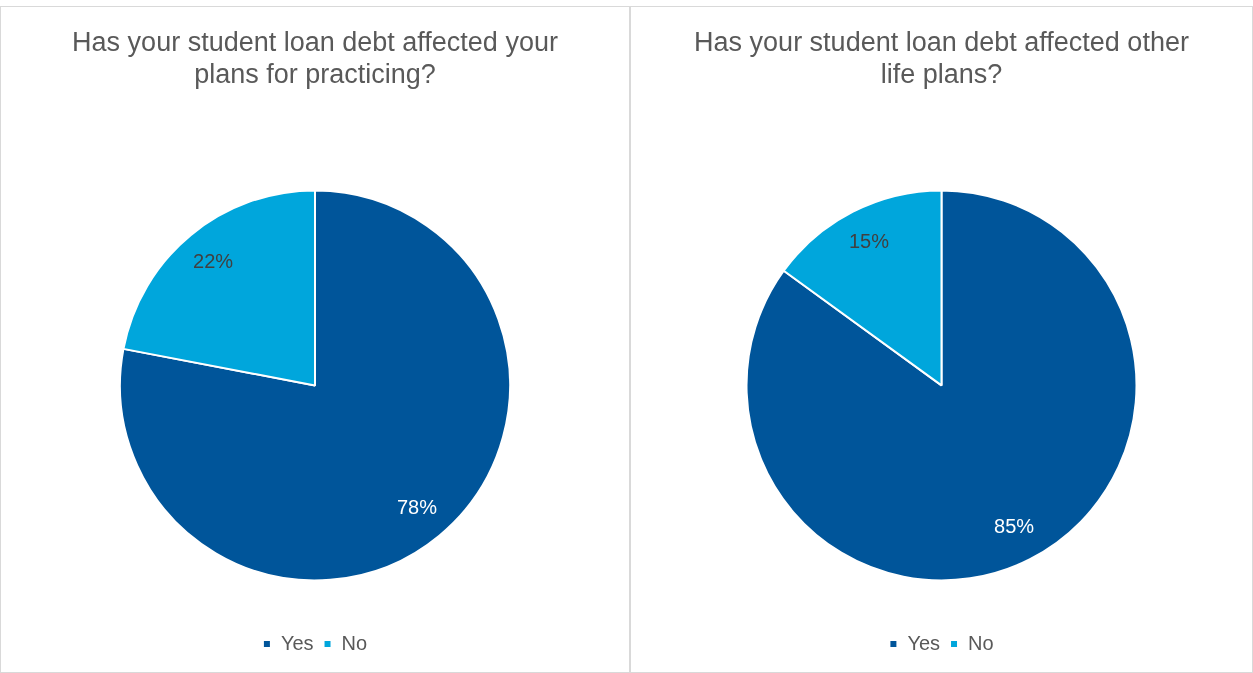  I want to click on chart-title: Has your student loan debt affected your plans for practicing?, so click(315, 58).